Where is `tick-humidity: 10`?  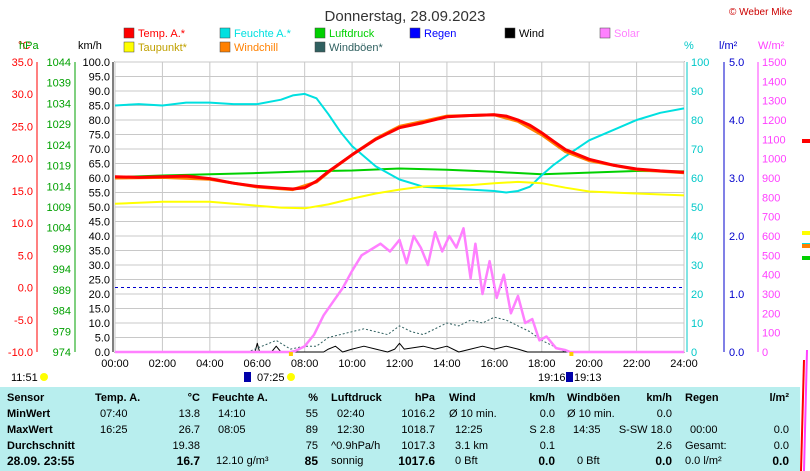
tick-humidity: 10 is located at coordinates (697, 324).